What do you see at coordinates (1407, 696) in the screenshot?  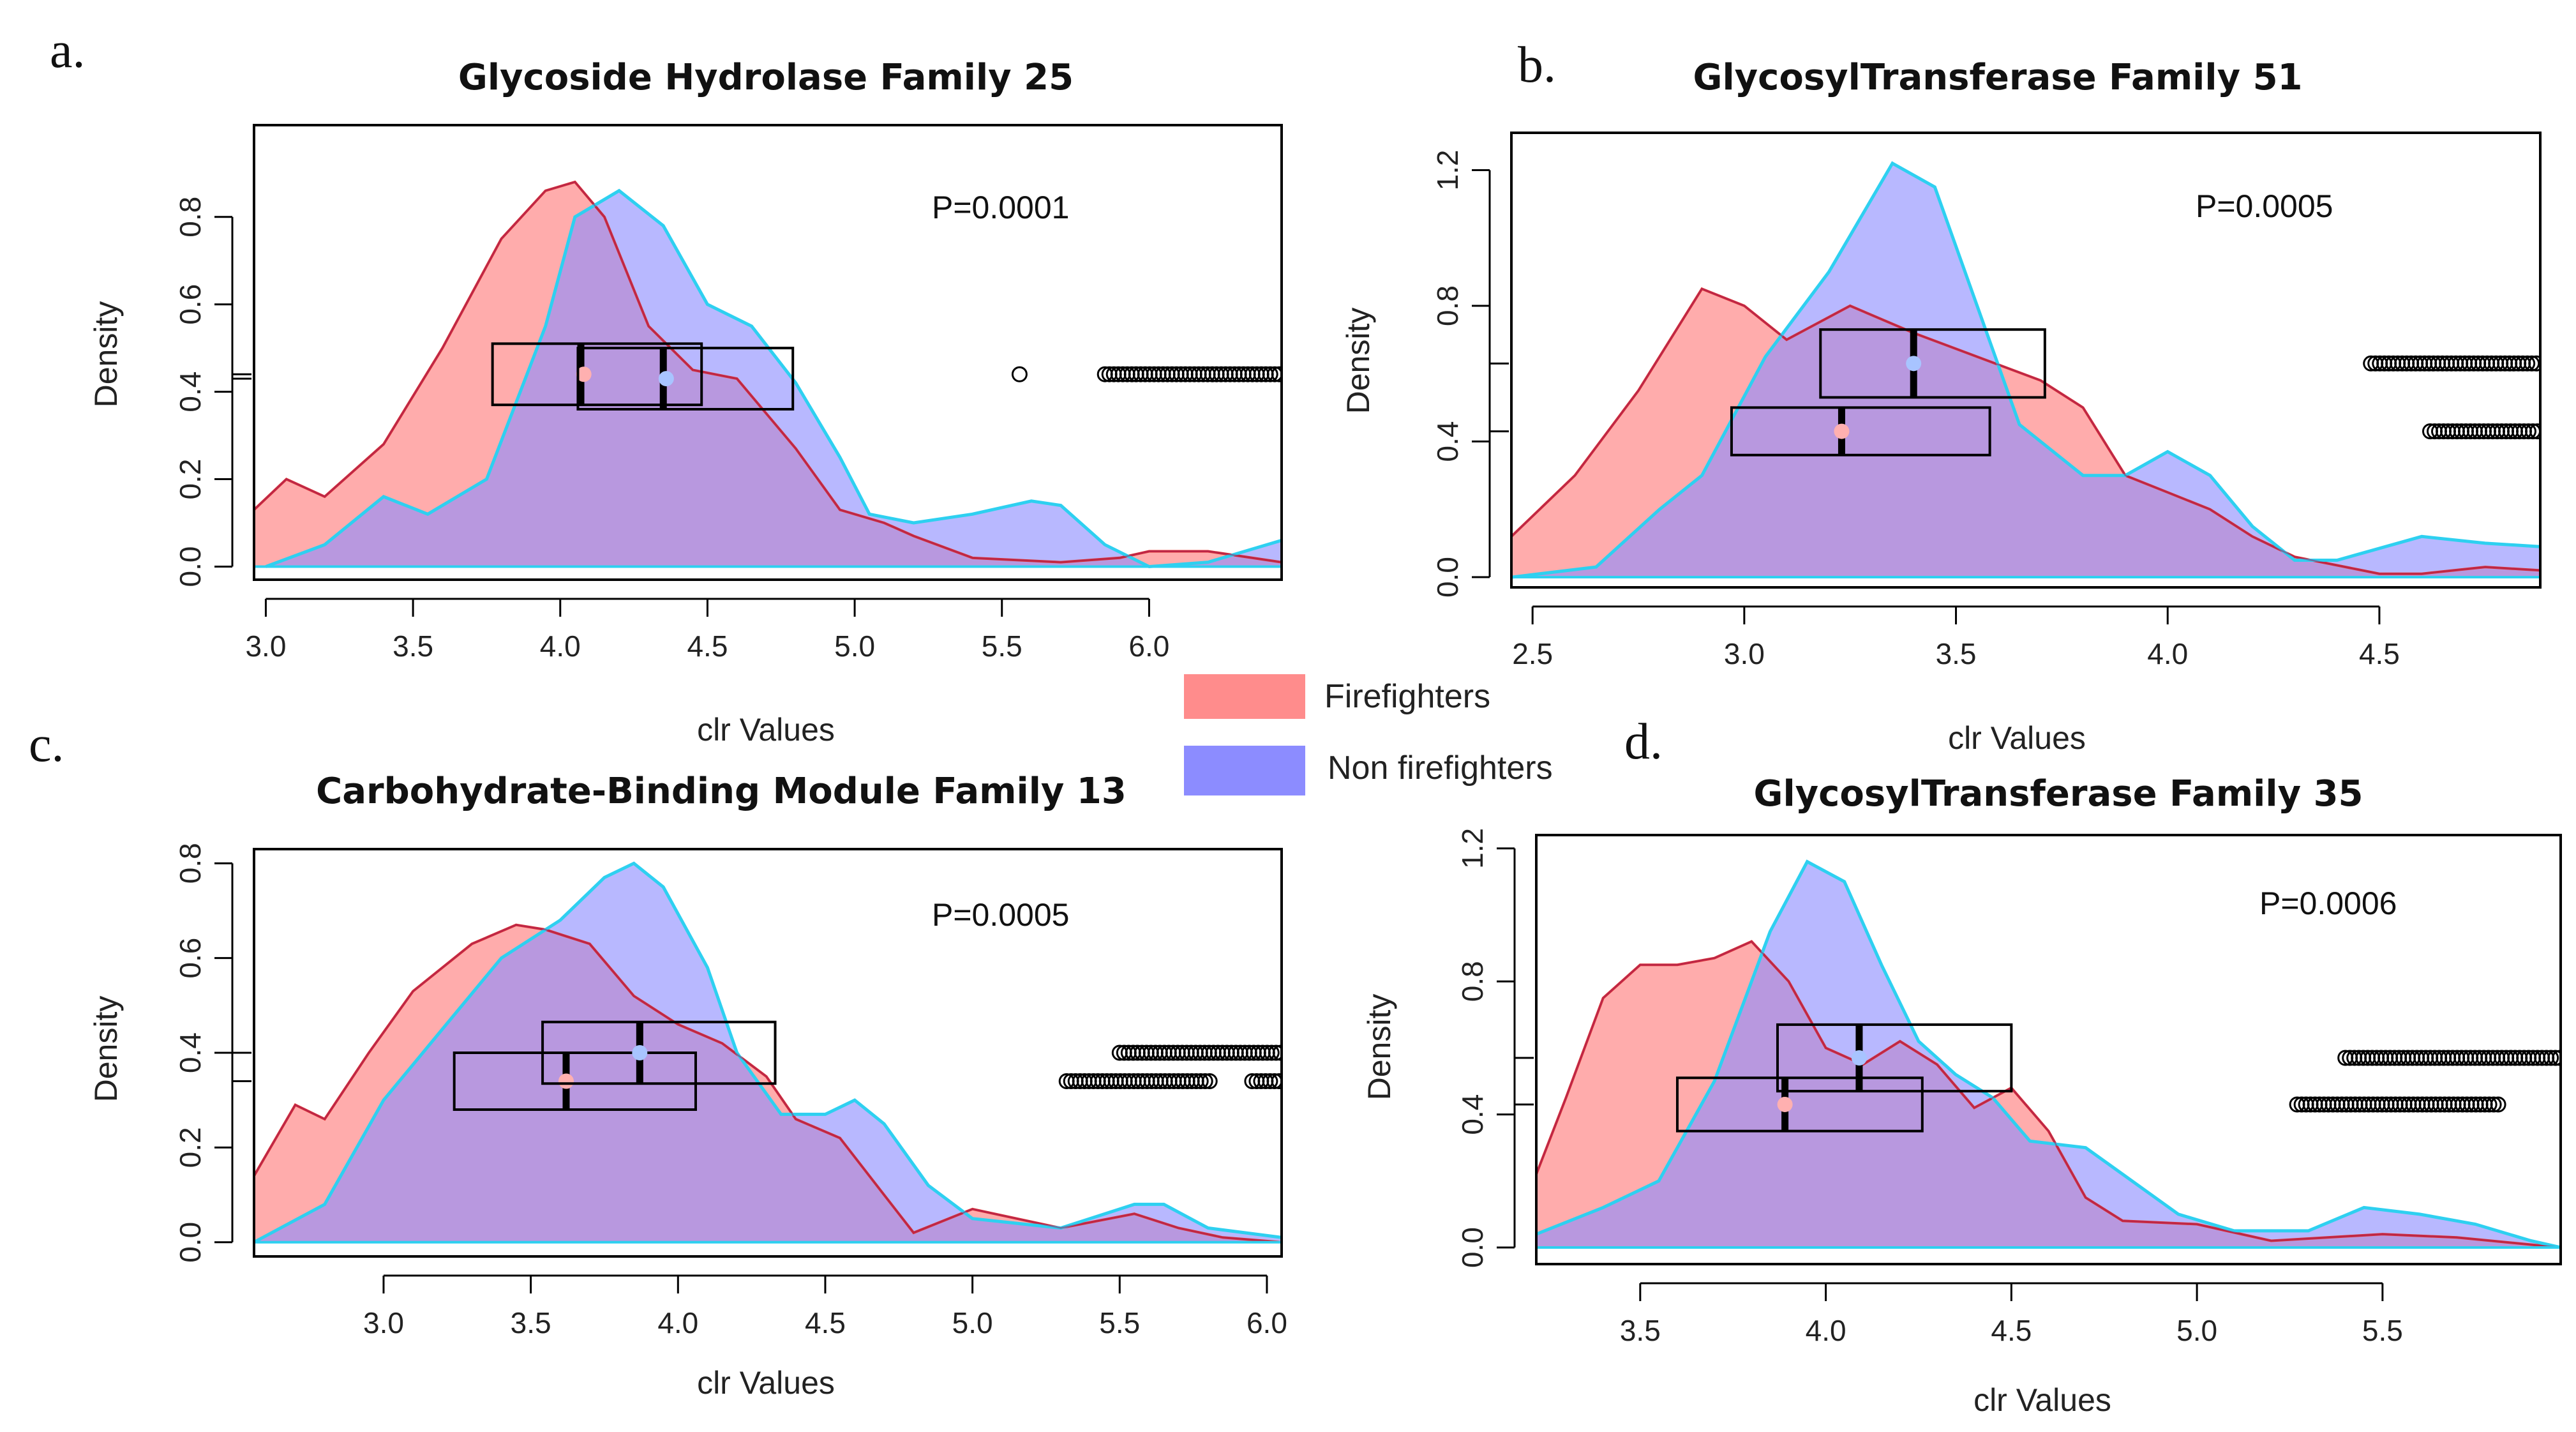 I see `legend-label-firefighters: Firefighters` at bounding box center [1407, 696].